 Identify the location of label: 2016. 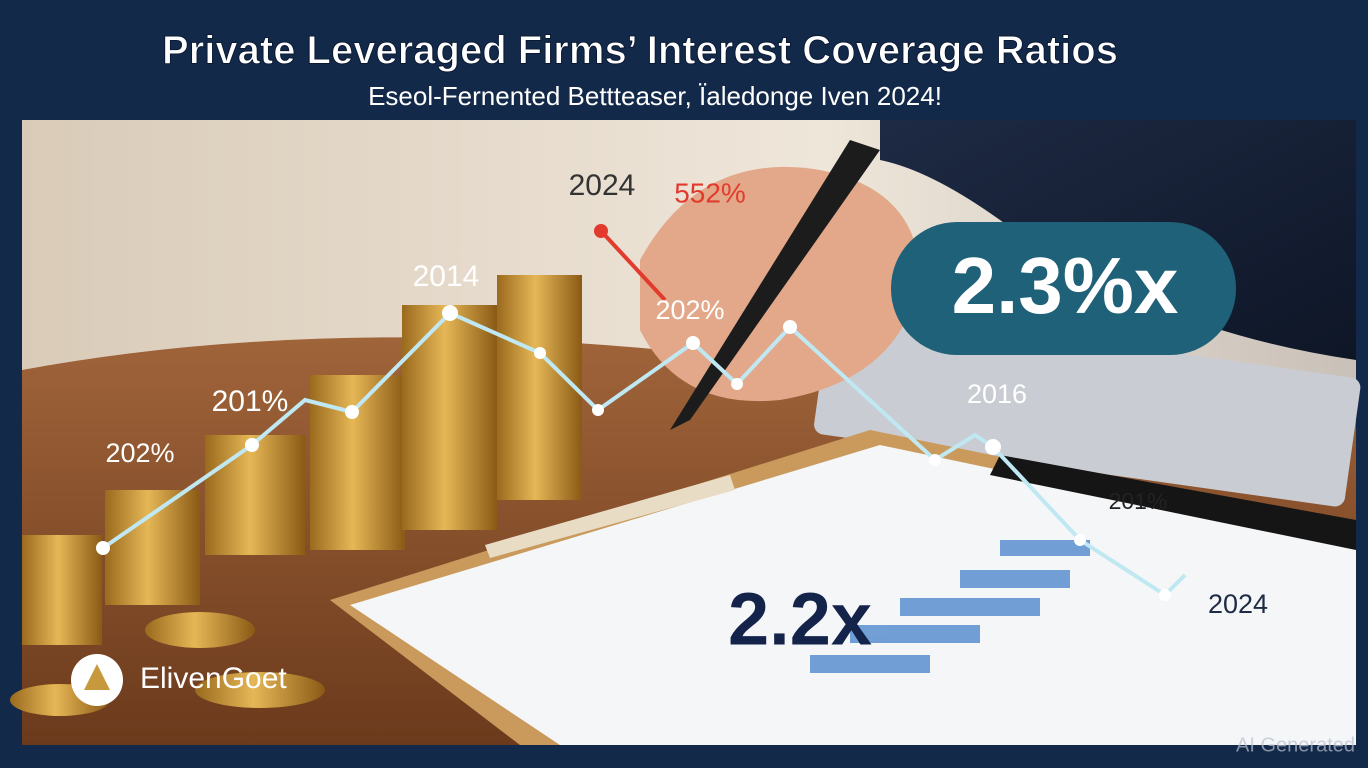
(997, 394).